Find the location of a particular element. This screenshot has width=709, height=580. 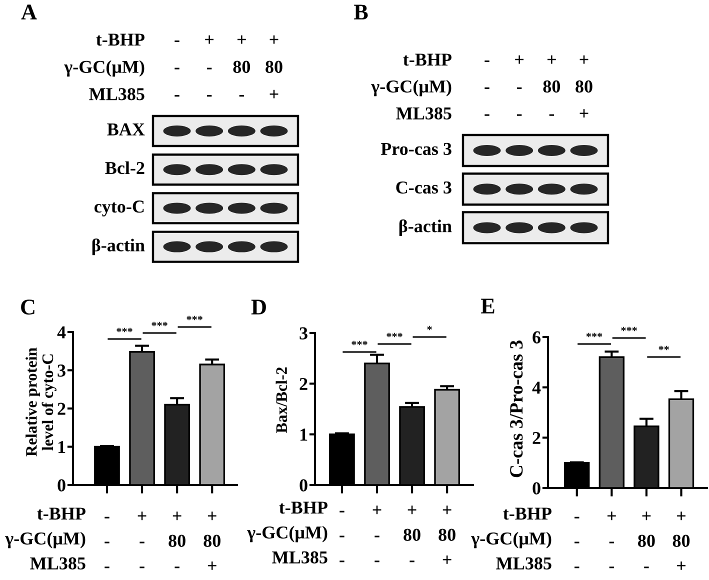

text: cyto-C is located at coordinates (119, 208).